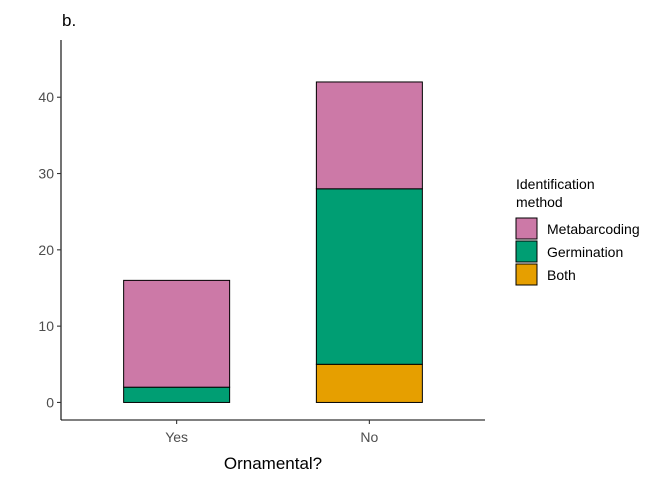 This screenshot has width=672, height=480. I want to click on bar-yes-germination, so click(177, 394).